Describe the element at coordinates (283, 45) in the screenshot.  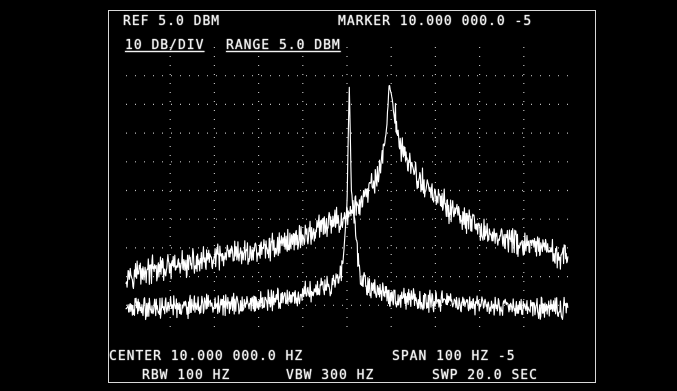
I see `range-label: RANGE 5.0 DBM` at that location.